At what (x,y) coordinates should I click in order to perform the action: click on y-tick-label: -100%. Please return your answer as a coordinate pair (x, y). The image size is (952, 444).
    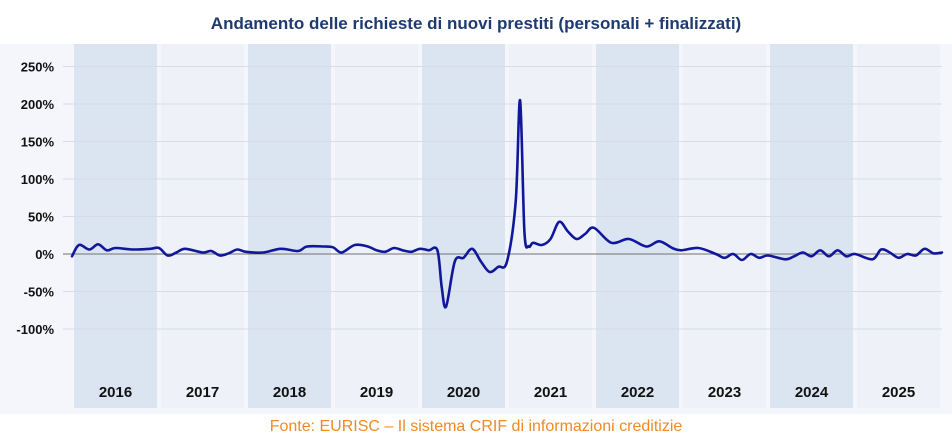
    Looking at the image, I should click on (35, 329).